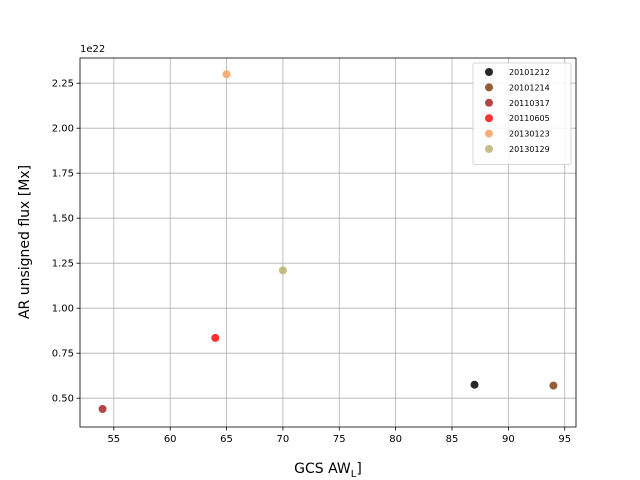 The width and height of the screenshot is (640, 480). What do you see at coordinates (63, 129) in the screenshot?
I see `y-tick-label: 2.00` at bounding box center [63, 129].